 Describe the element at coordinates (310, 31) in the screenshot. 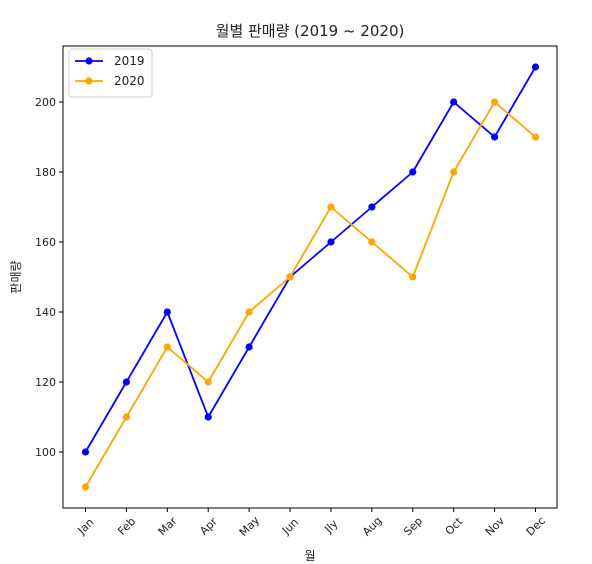

I see `chart-title: 월별 판매량 (2019 ~ 2020)` at that location.